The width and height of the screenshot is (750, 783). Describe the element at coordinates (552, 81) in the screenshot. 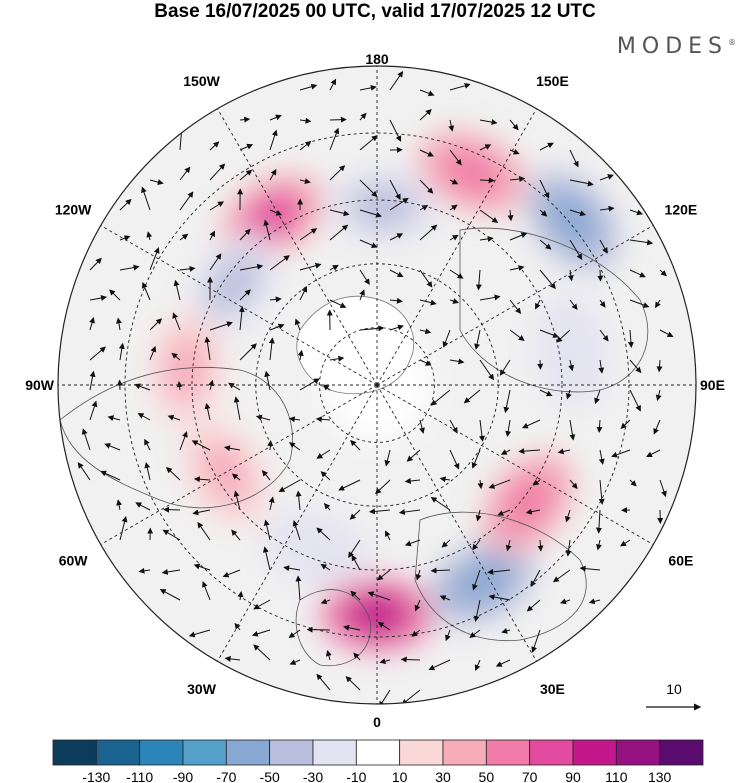

I see `longitude-label: 150E` at that location.